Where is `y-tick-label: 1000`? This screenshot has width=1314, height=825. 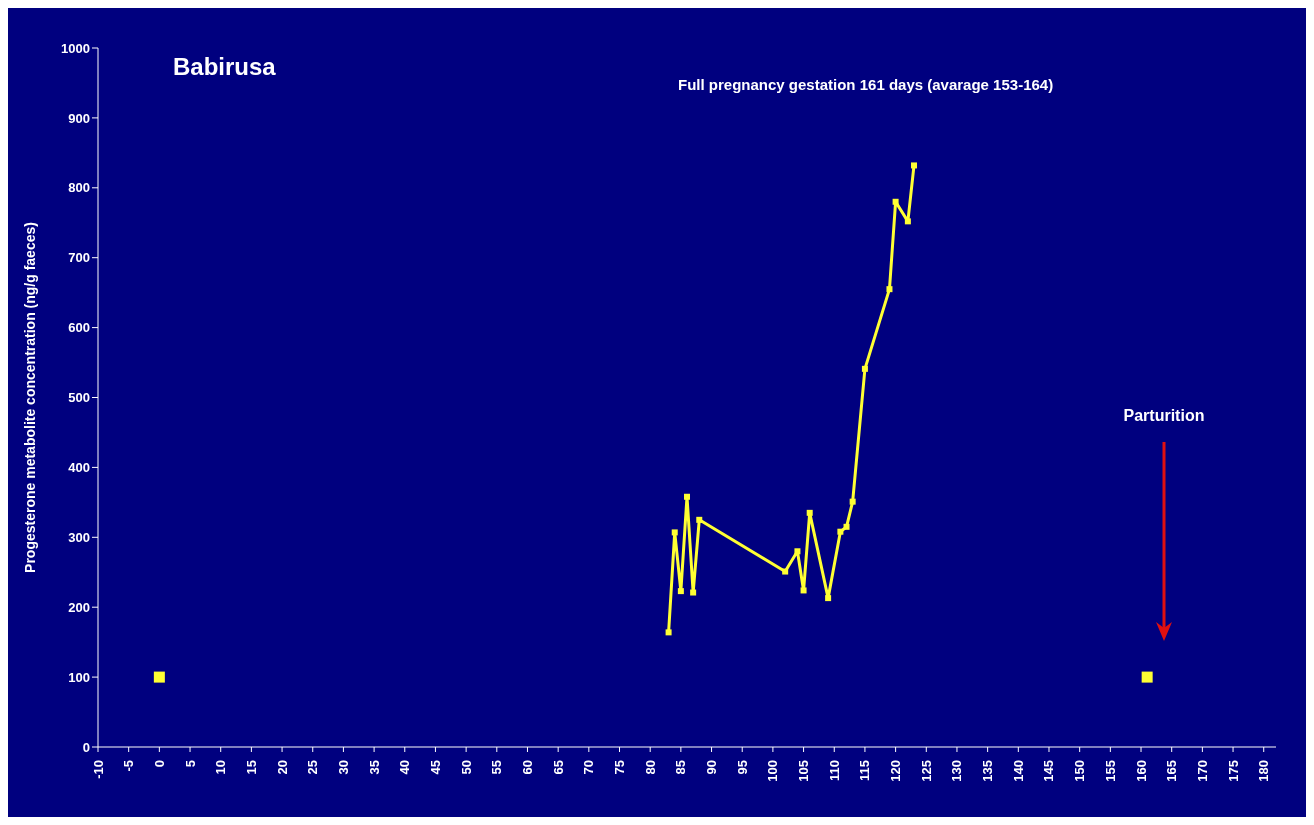
y-tick-label: 1000 is located at coordinates (75, 48).